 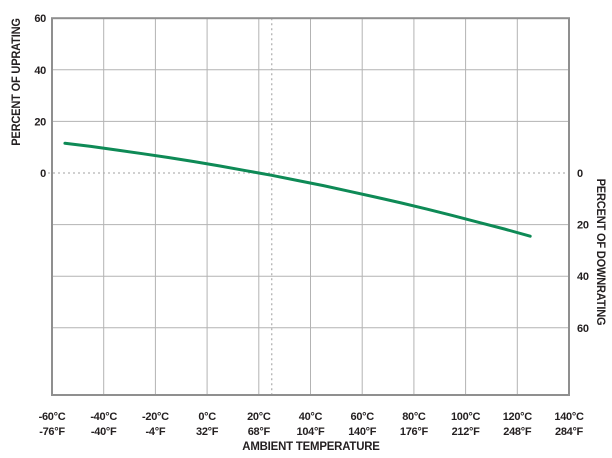 What do you see at coordinates (569, 432) in the screenshot?
I see `x-tick-fahrenheit: 284°F` at bounding box center [569, 432].